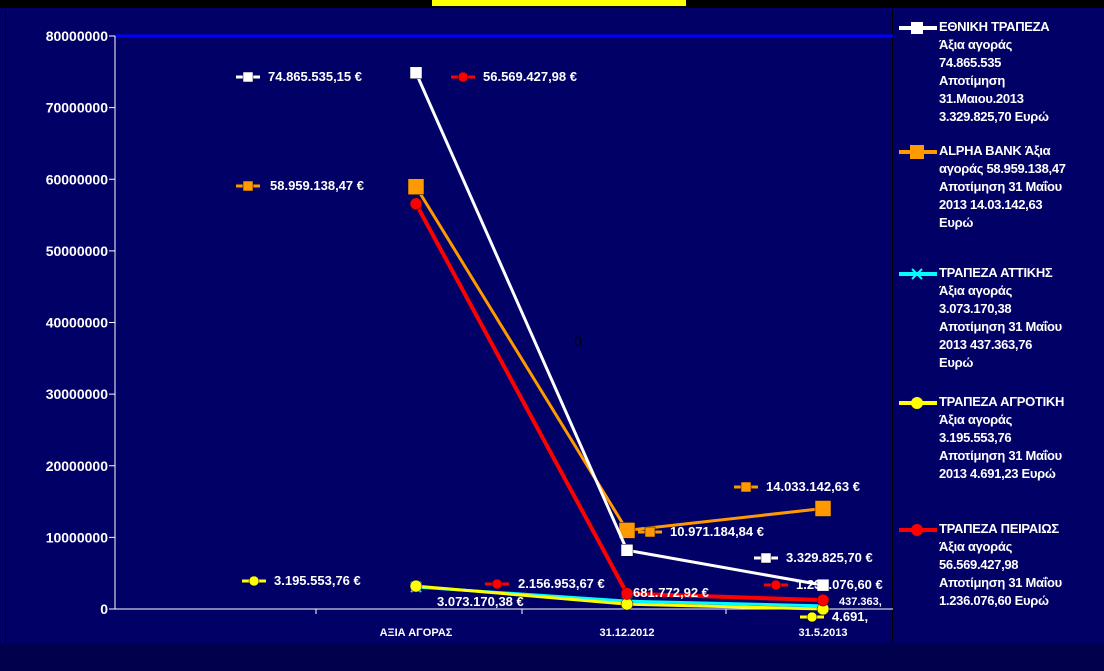  What do you see at coordinates (317, 580) in the screenshot?
I see `data-label: 3.195.553,76 €` at bounding box center [317, 580].